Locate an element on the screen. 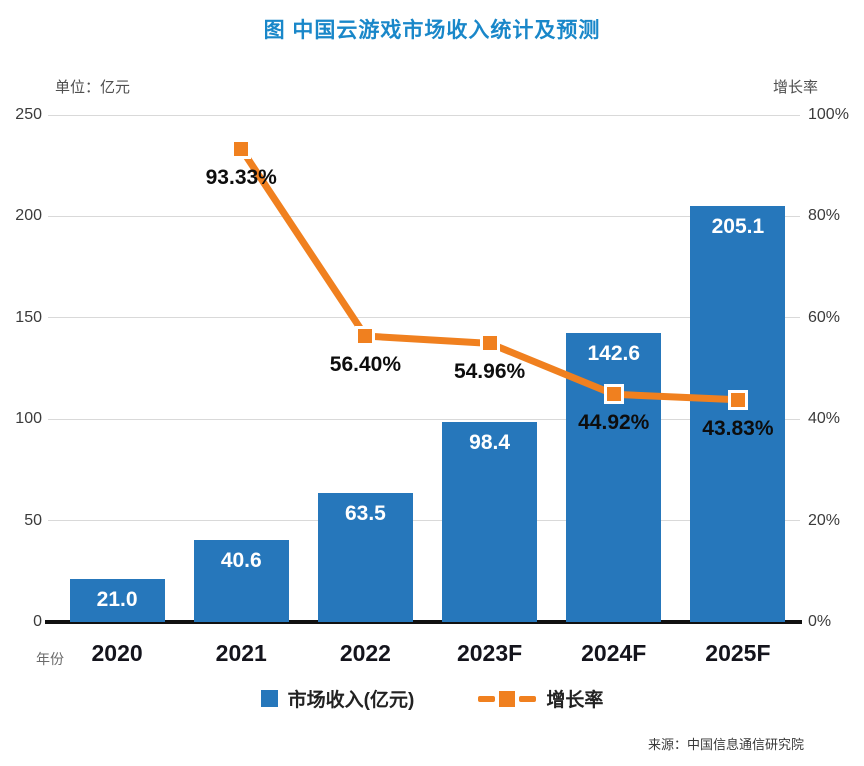  line-value-label: 93.33% is located at coordinates (241, 177).